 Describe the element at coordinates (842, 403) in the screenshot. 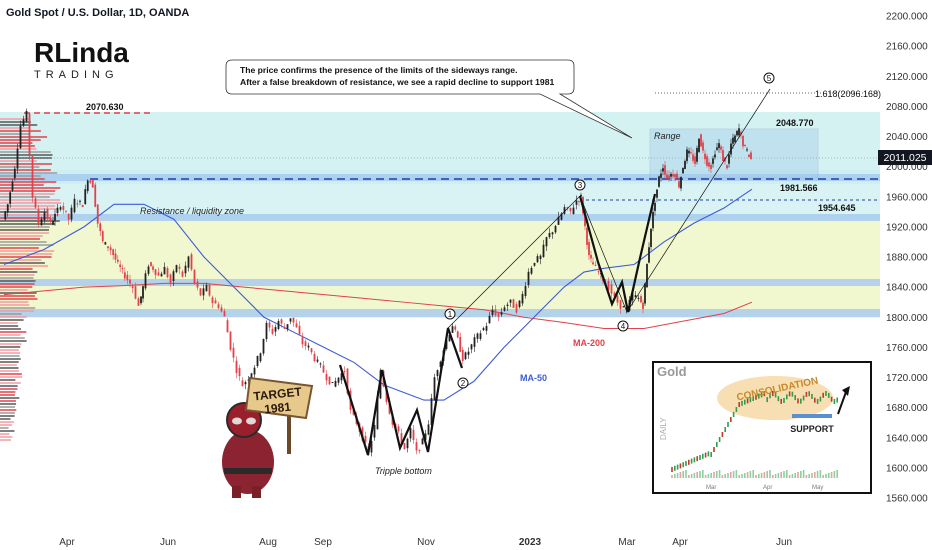

I see `inset-up-arrow` at that location.